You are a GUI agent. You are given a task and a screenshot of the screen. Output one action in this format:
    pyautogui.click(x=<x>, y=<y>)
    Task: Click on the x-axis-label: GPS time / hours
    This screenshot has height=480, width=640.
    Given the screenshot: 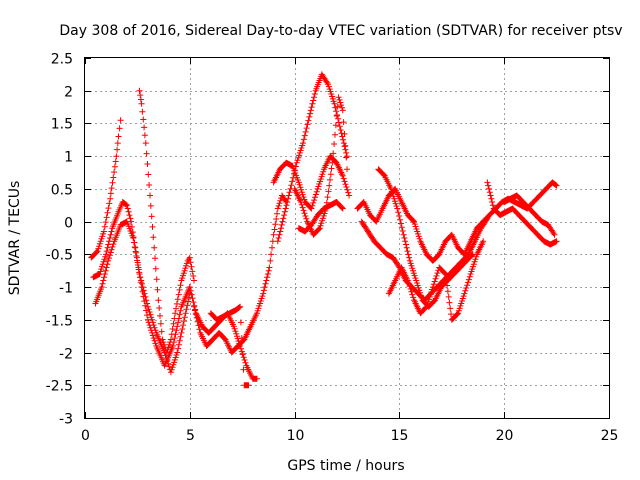 What is the action you would take?
    pyautogui.click(x=345, y=466)
    